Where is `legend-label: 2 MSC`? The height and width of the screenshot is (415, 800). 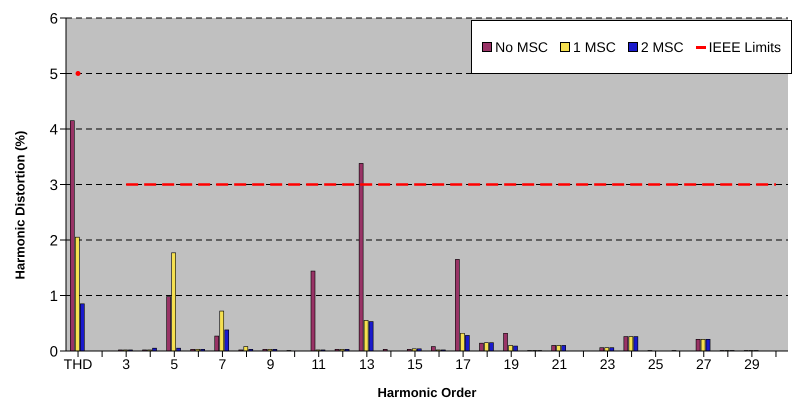 legend-label: 2 MSC is located at coordinates (662, 47).